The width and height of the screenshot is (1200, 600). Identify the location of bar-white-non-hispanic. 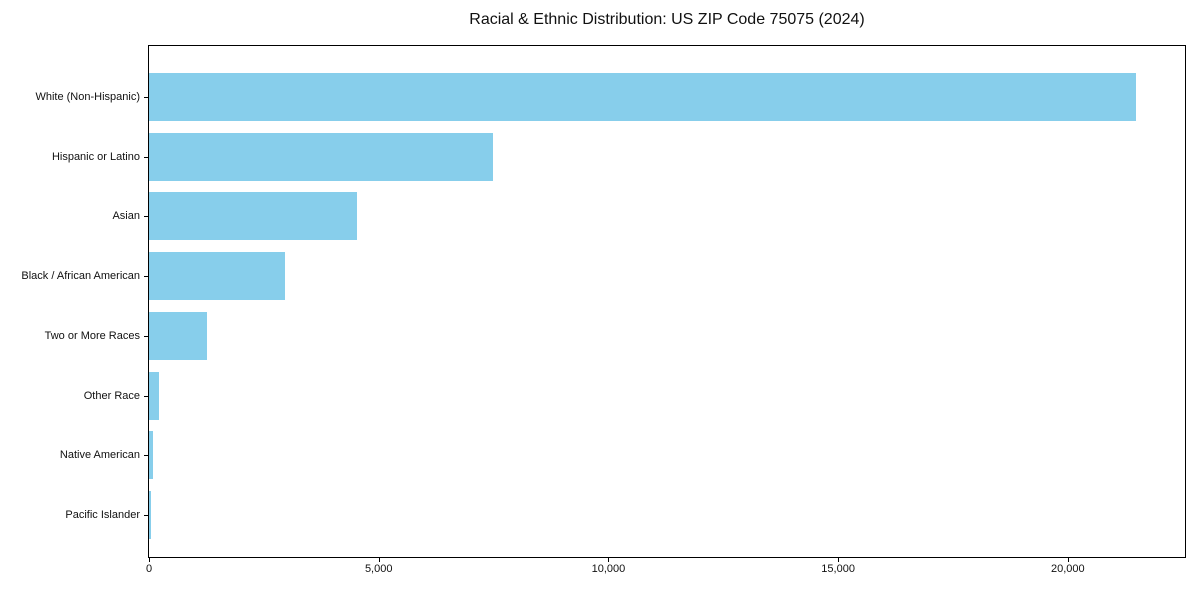
(642, 97).